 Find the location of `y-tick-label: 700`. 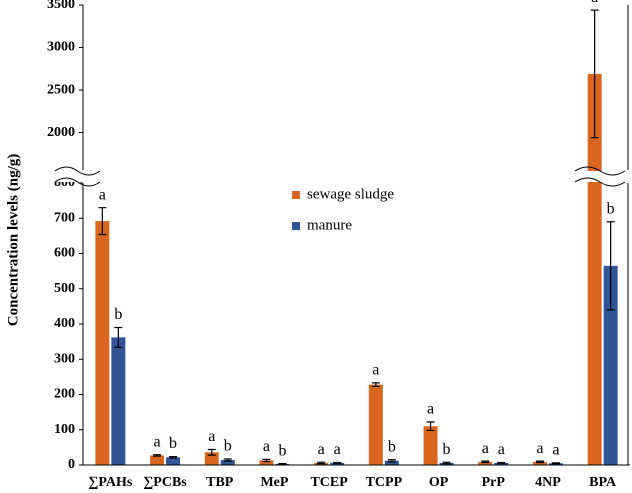

y-tick-label: 700 is located at coordinates (64, 217).